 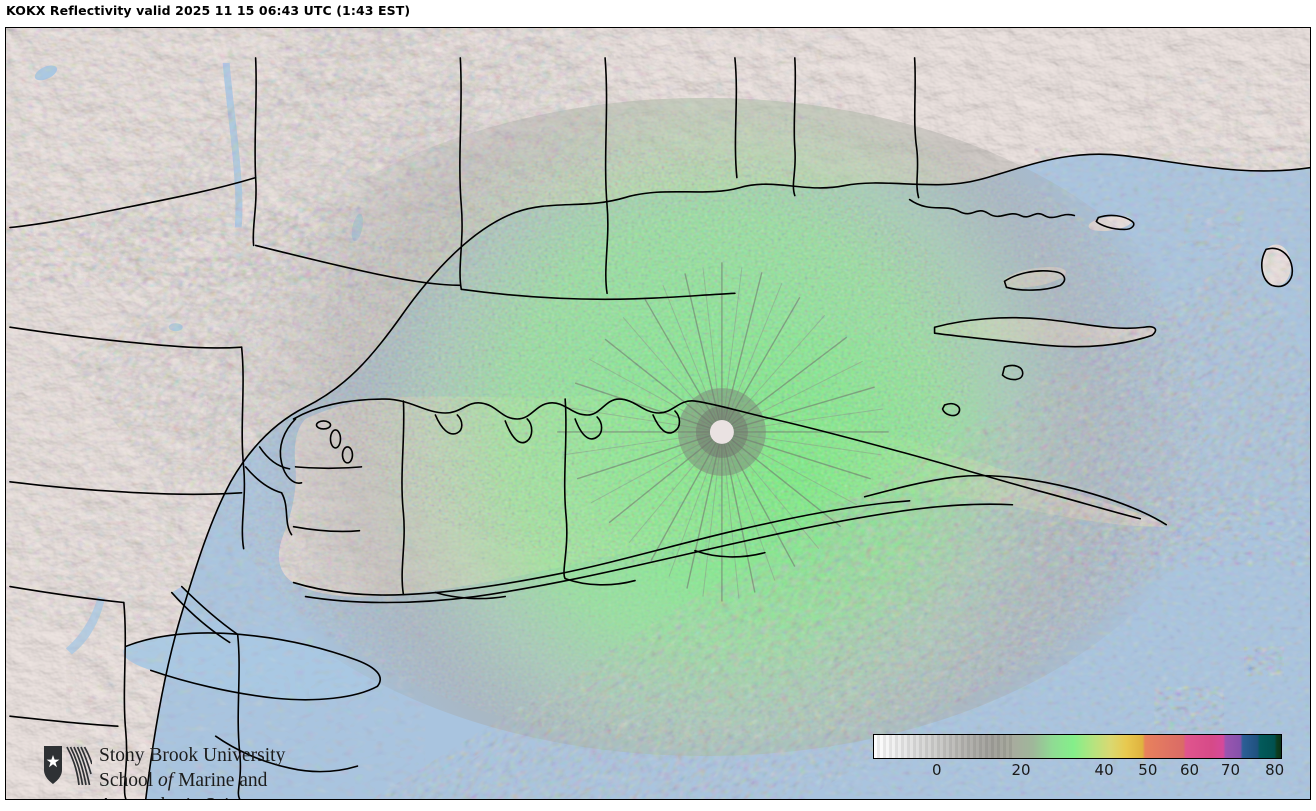 What do you see at coordinates (68, 766) in the screenshot?
I see `stony-brook-shield-icon` at bounding box center [68, 766].